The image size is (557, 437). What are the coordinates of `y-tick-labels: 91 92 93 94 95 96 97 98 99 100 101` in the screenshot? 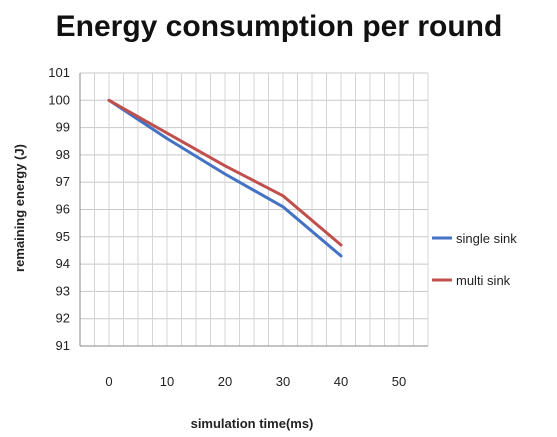 It's located at (59, 209).